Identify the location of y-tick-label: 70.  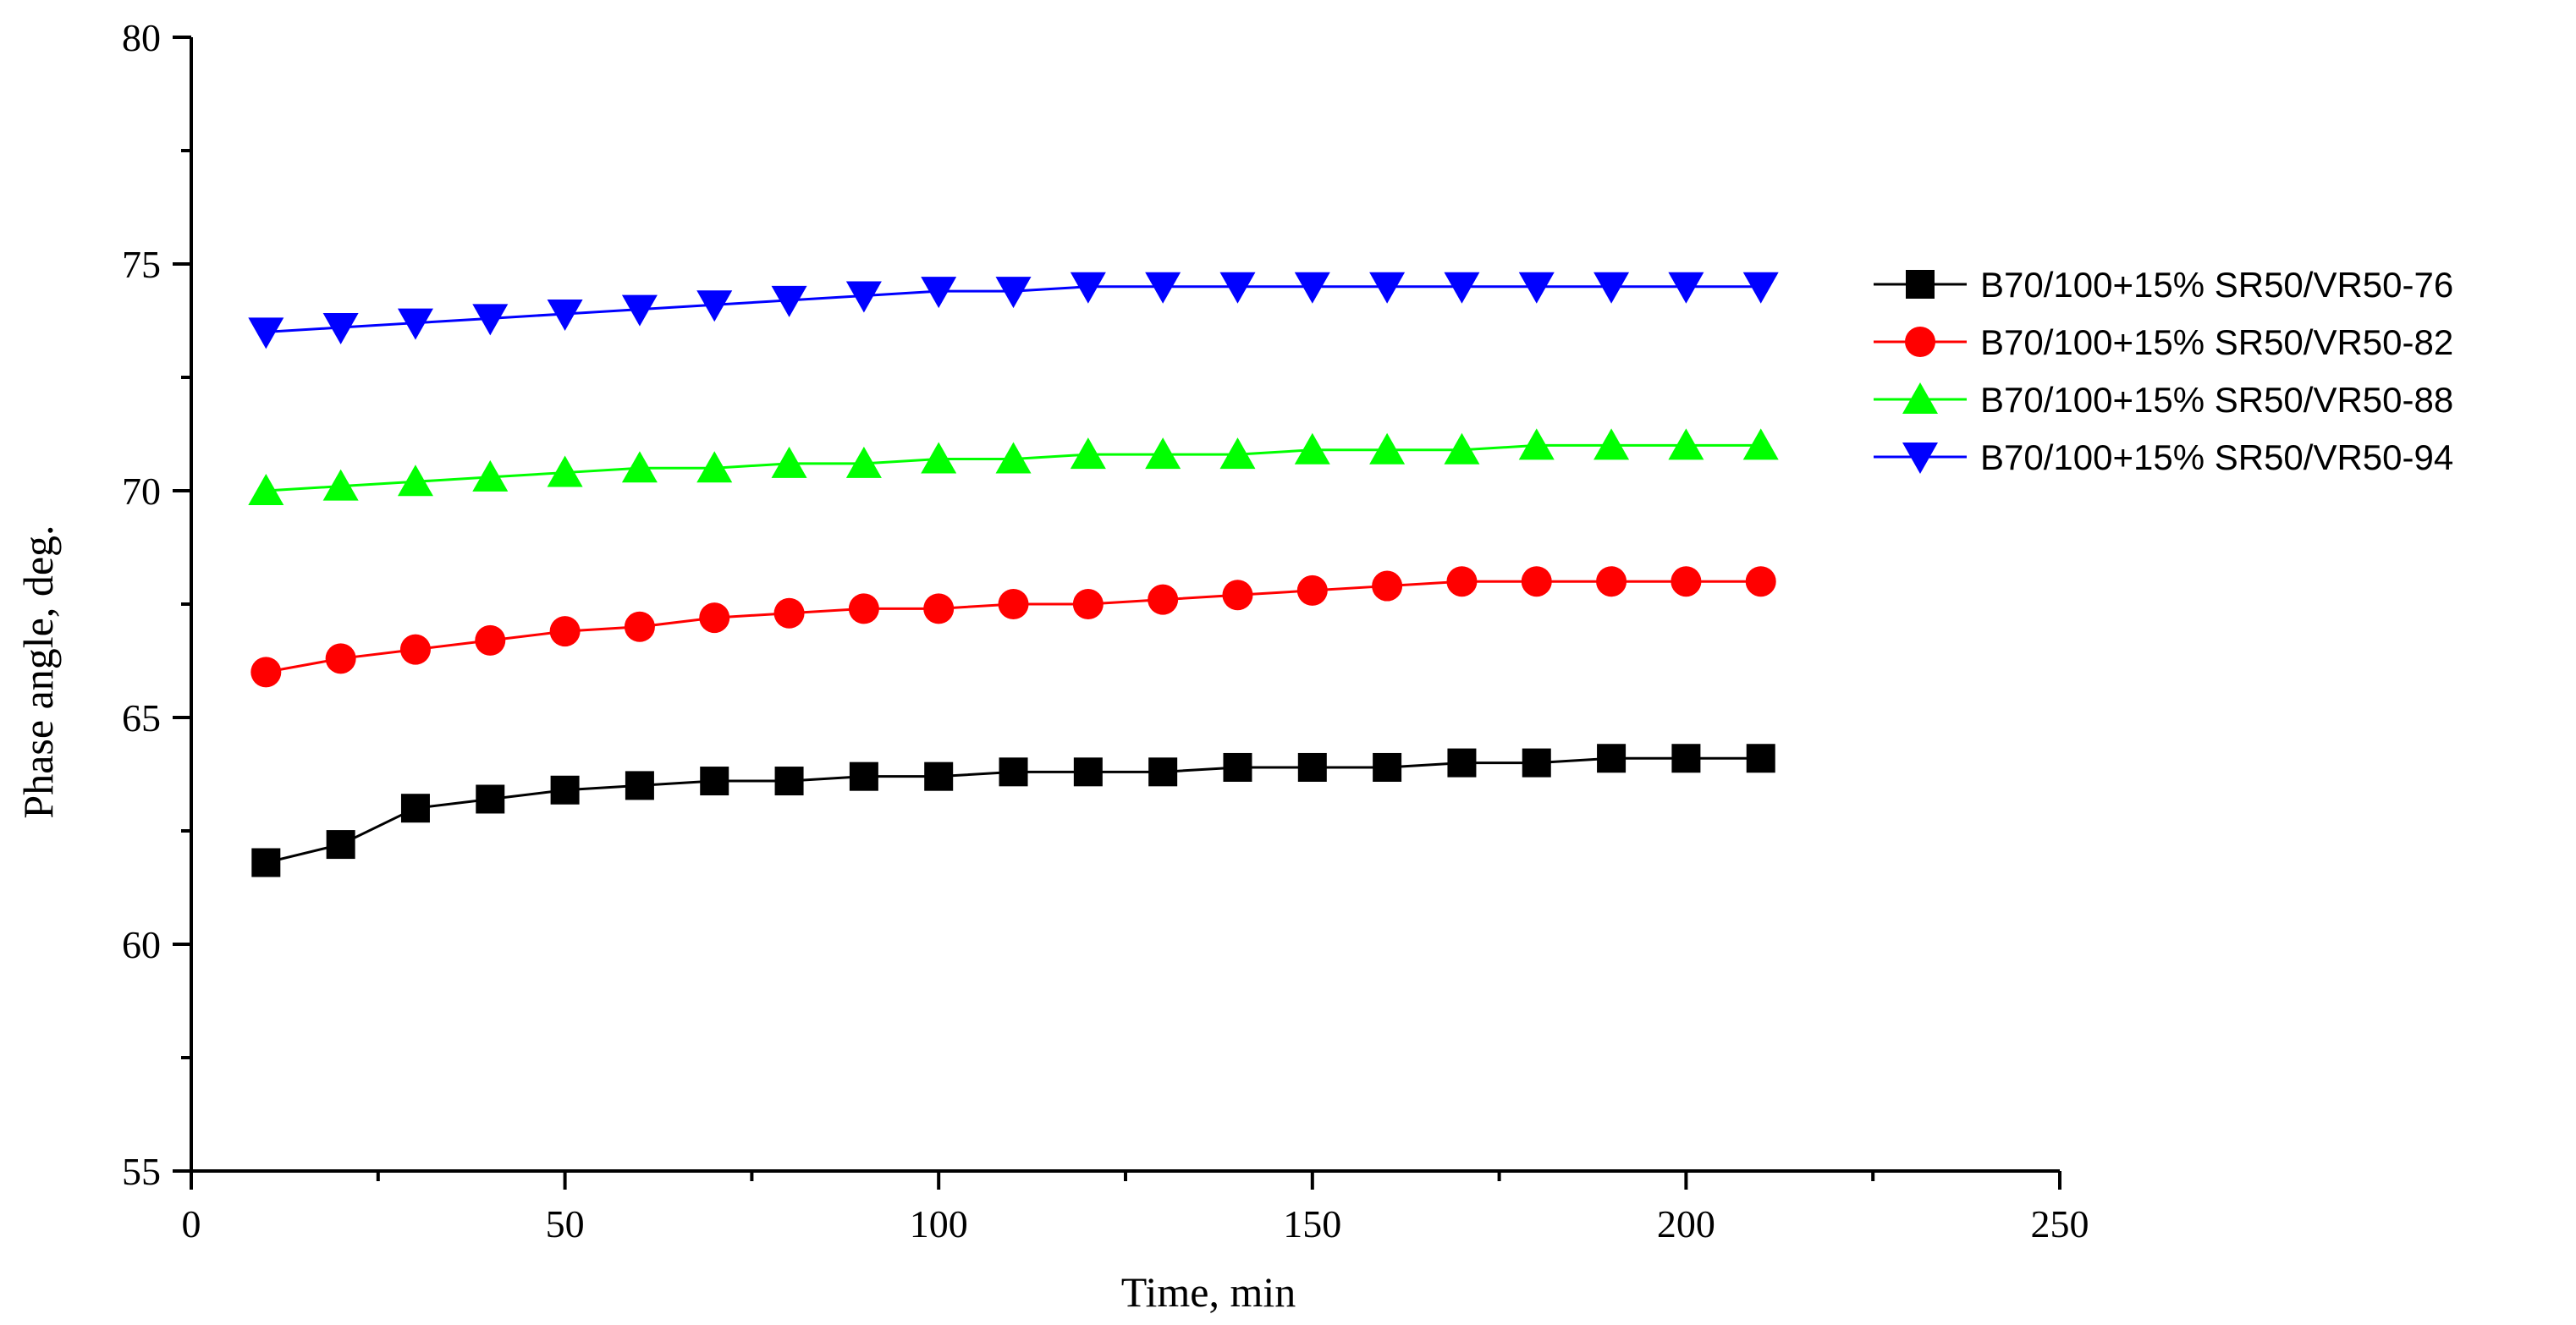
(141, 491).